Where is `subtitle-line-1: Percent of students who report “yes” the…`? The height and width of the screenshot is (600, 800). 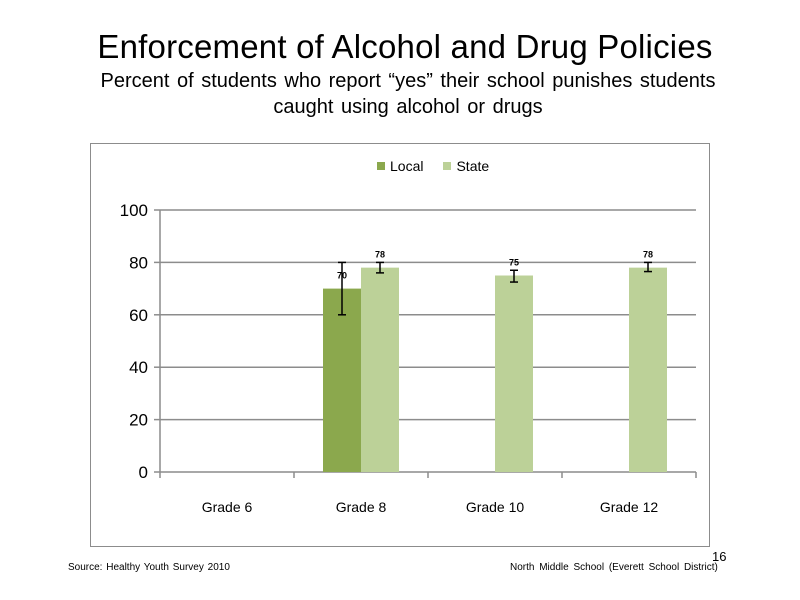 subtitle-line-1: Percent of students who report “yes” the… is located at coordinates (408, 81).